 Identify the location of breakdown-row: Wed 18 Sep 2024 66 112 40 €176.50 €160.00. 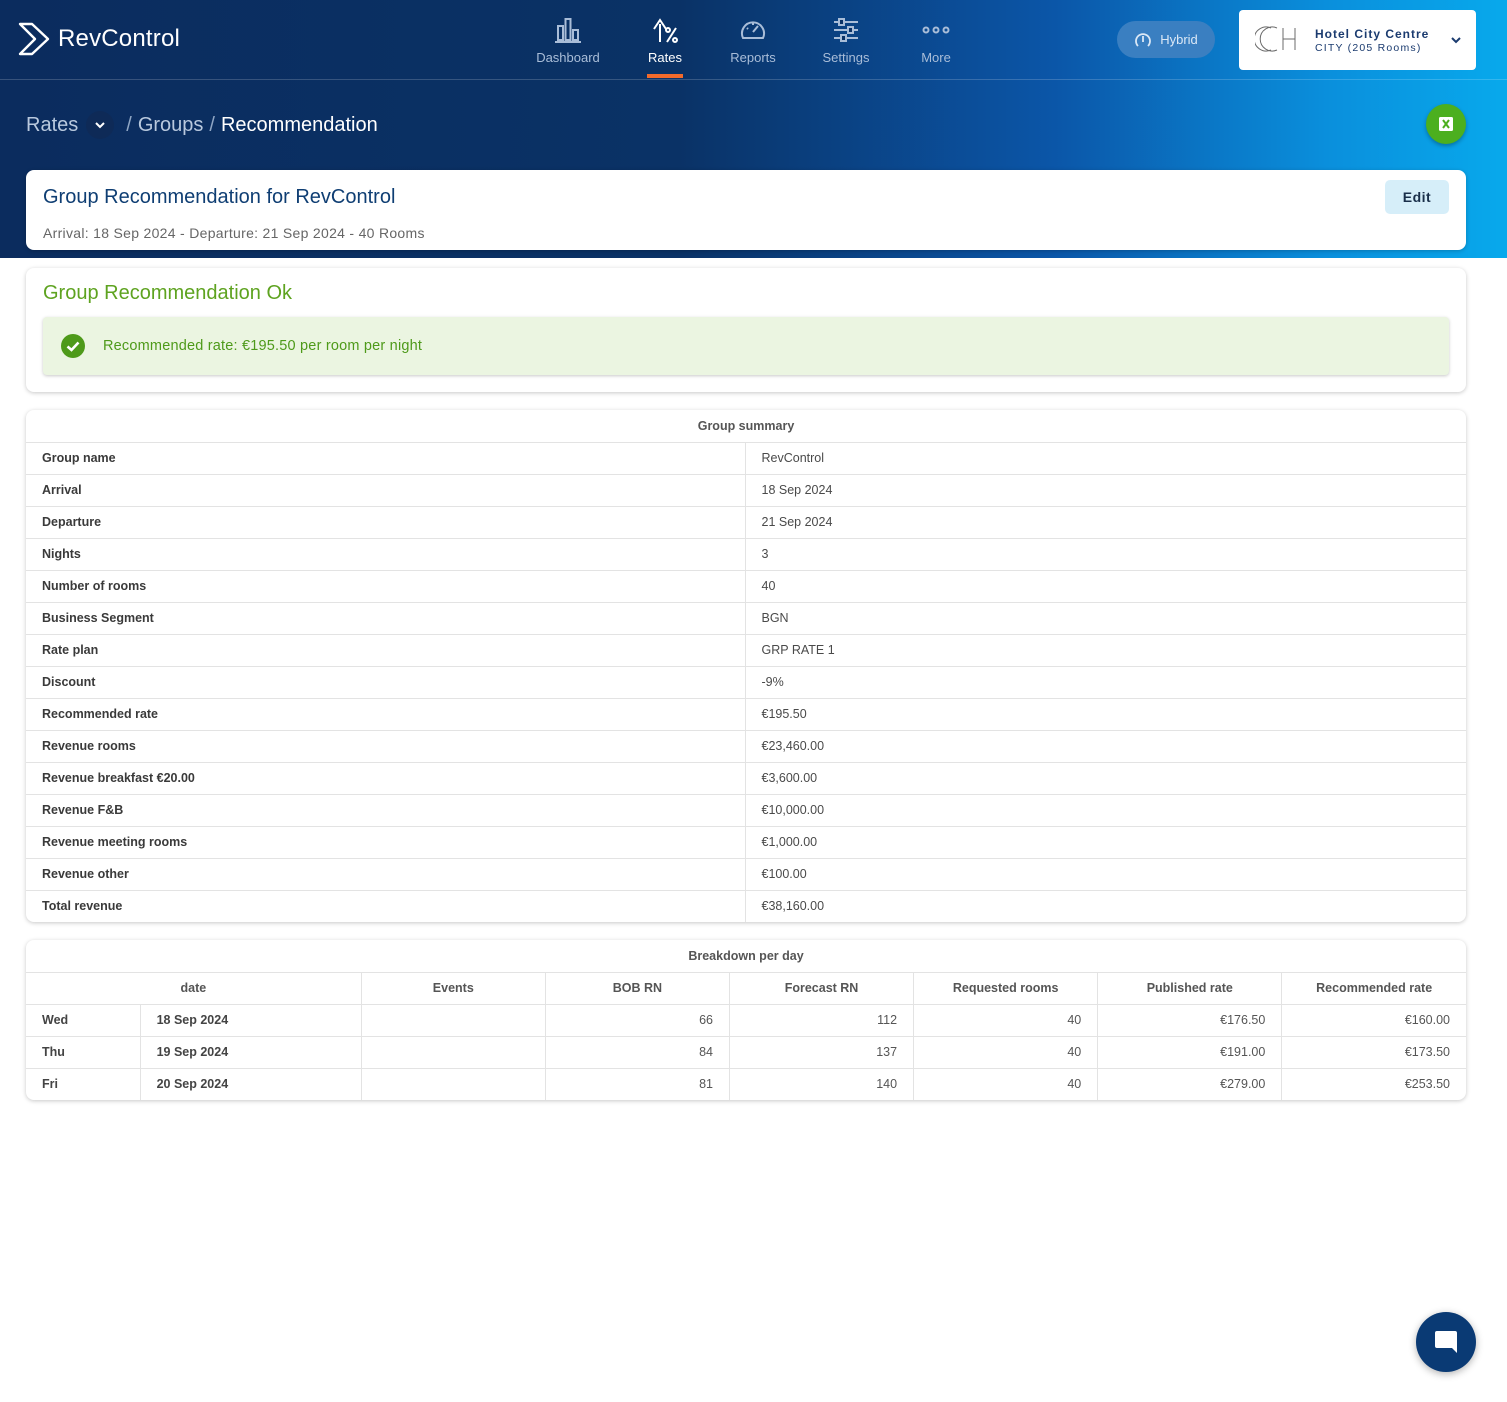
(746, 1020).